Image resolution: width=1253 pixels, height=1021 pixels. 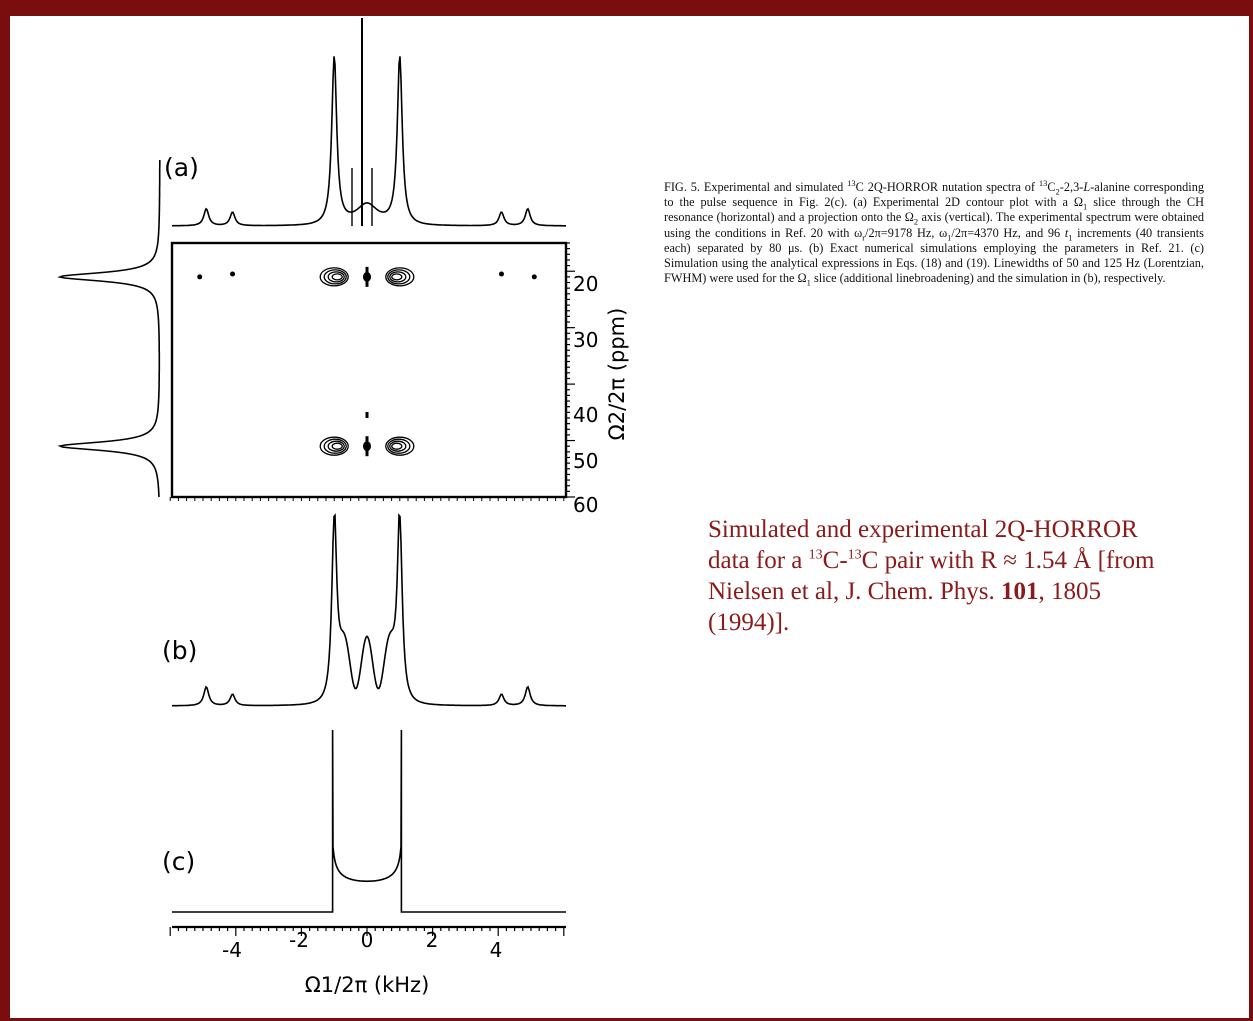 What do you see at coordinates (299, 940) in the screenshot?
I see `x-tick-label: -2` at bounding box center [299, 940].